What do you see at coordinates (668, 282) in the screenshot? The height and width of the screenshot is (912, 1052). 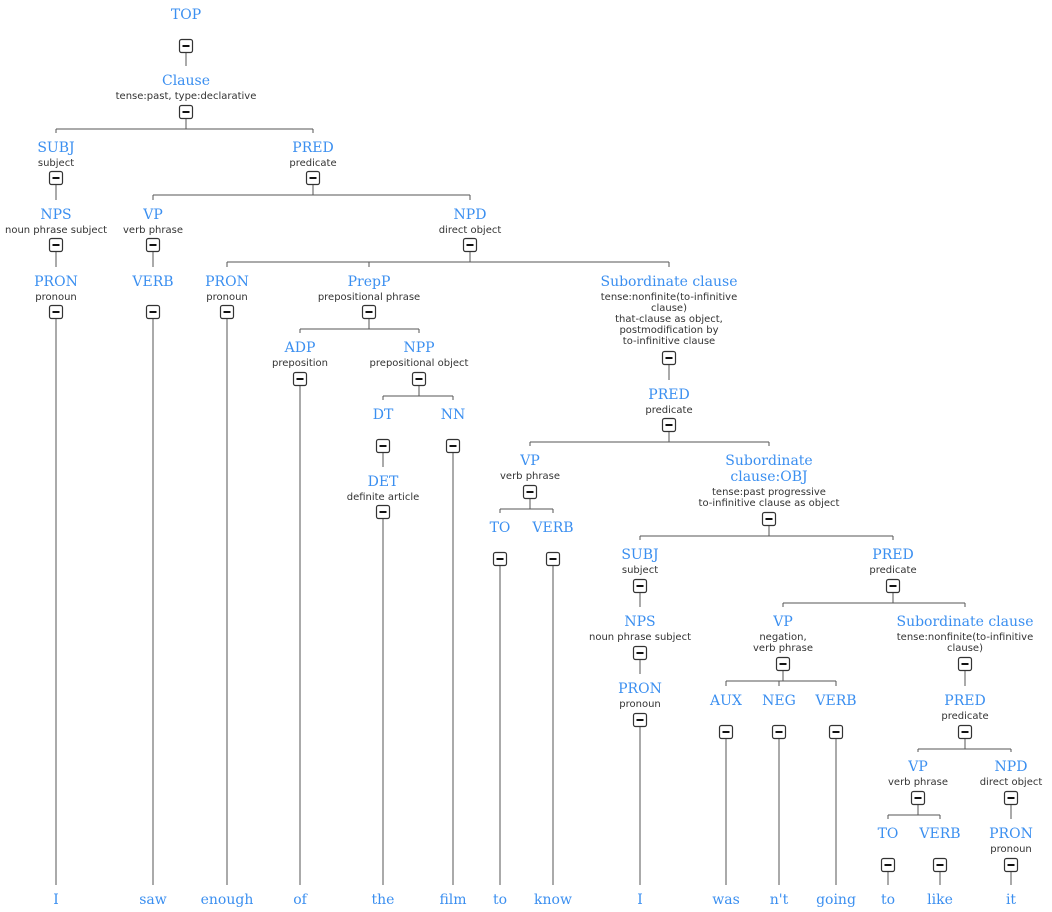 I see `node-label: Subordinate clause` at bounding box center [668, 282].